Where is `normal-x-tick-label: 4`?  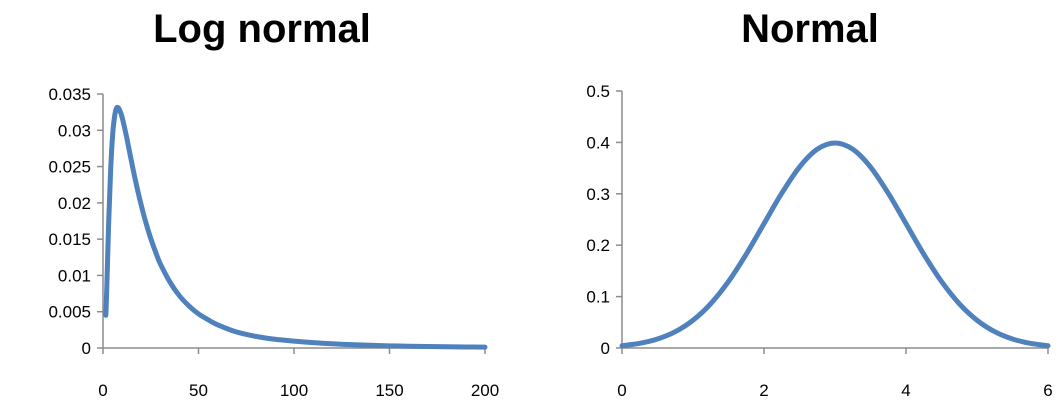
normal-x-tick-label: 4 is located at coordinates (905, 390).